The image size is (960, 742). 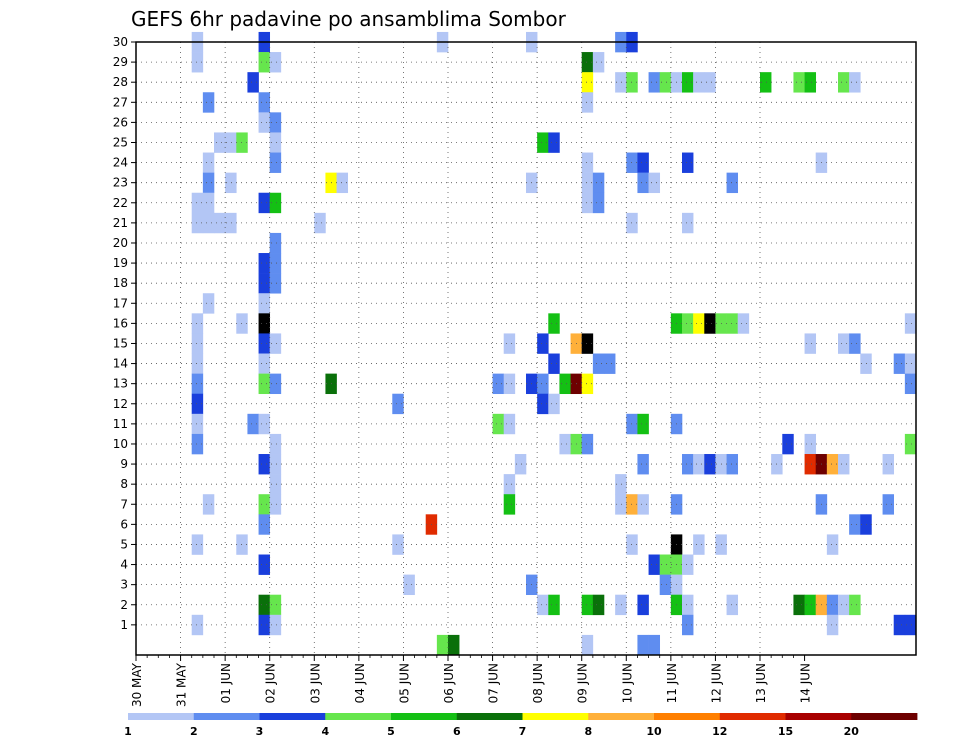 What do you see at coordinates (124, 544) in the screenshot?
I see `y-tick-label: 5` at bounding box center [124, 544].